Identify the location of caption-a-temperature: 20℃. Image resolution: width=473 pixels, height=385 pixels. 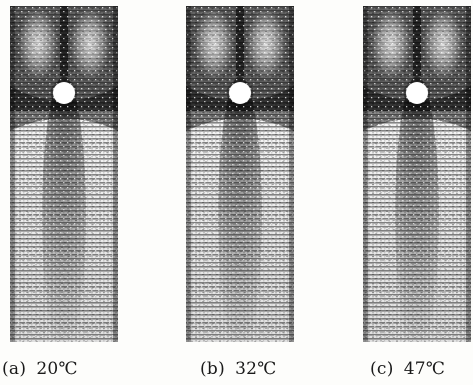
(57, 369).